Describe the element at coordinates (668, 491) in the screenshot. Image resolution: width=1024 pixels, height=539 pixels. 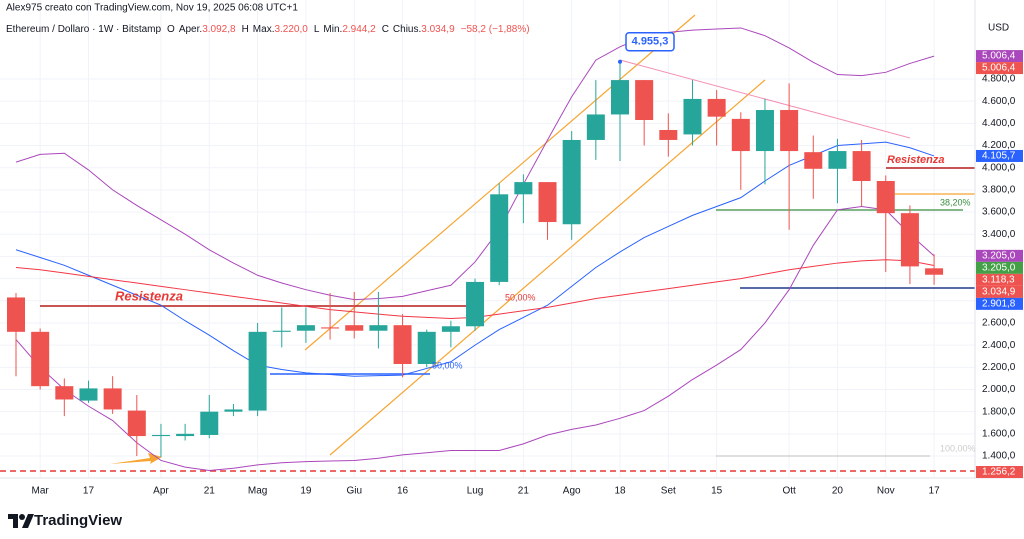
I see `x-tick-label: Set` at that location.